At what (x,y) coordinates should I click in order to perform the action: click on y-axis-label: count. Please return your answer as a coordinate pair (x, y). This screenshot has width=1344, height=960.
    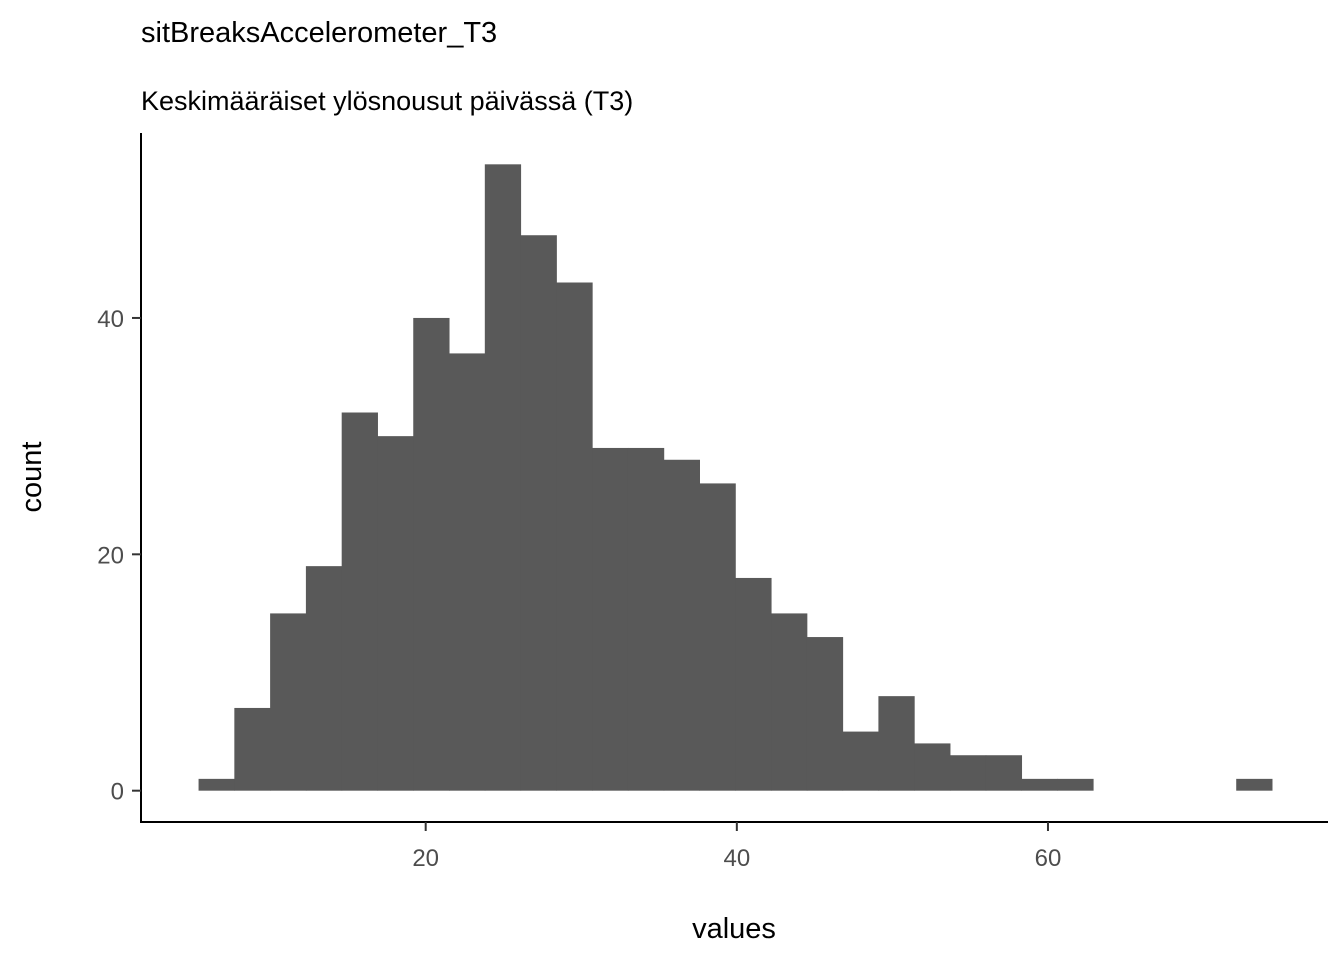
    Looking at the image, I should click on (32, 477).